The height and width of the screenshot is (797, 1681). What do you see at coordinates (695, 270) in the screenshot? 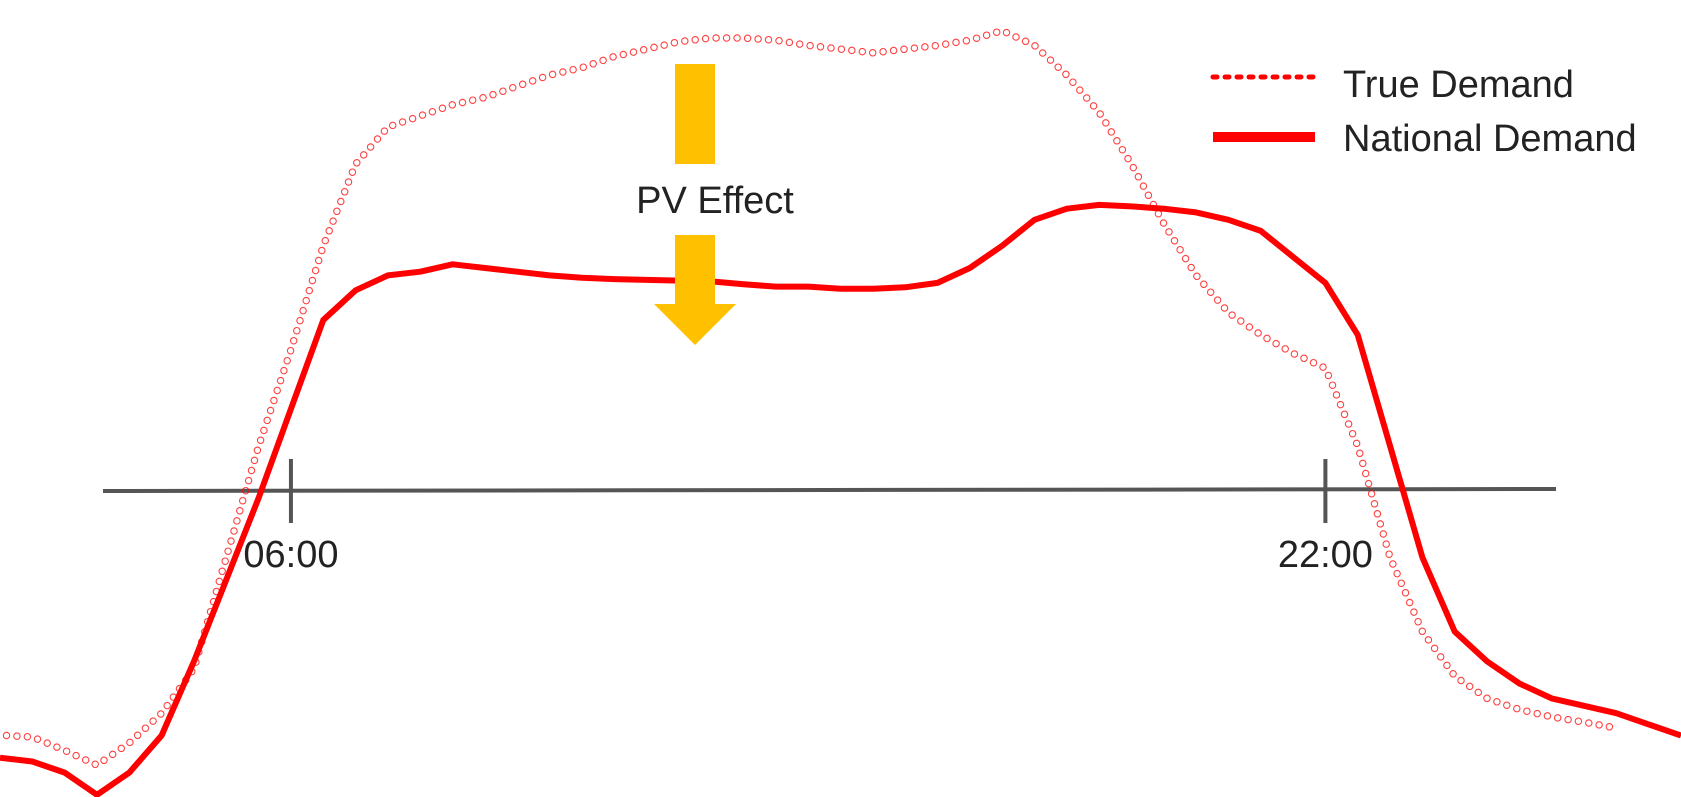
I see `pv-effect-arrow-shaft-bottom` at bounding box center [695, 270].